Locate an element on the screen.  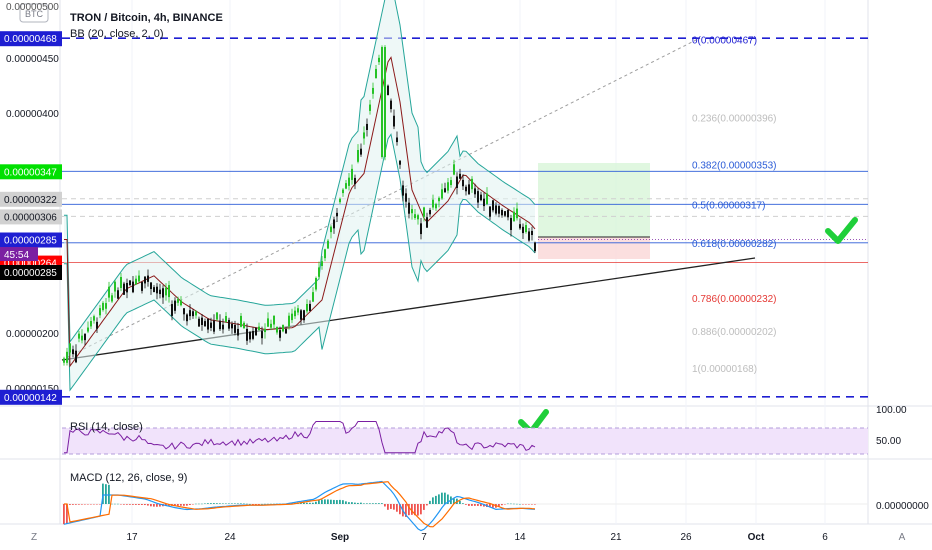
fib-level-label: 0.382(0.00000353) is located at coordinates (734, 166).